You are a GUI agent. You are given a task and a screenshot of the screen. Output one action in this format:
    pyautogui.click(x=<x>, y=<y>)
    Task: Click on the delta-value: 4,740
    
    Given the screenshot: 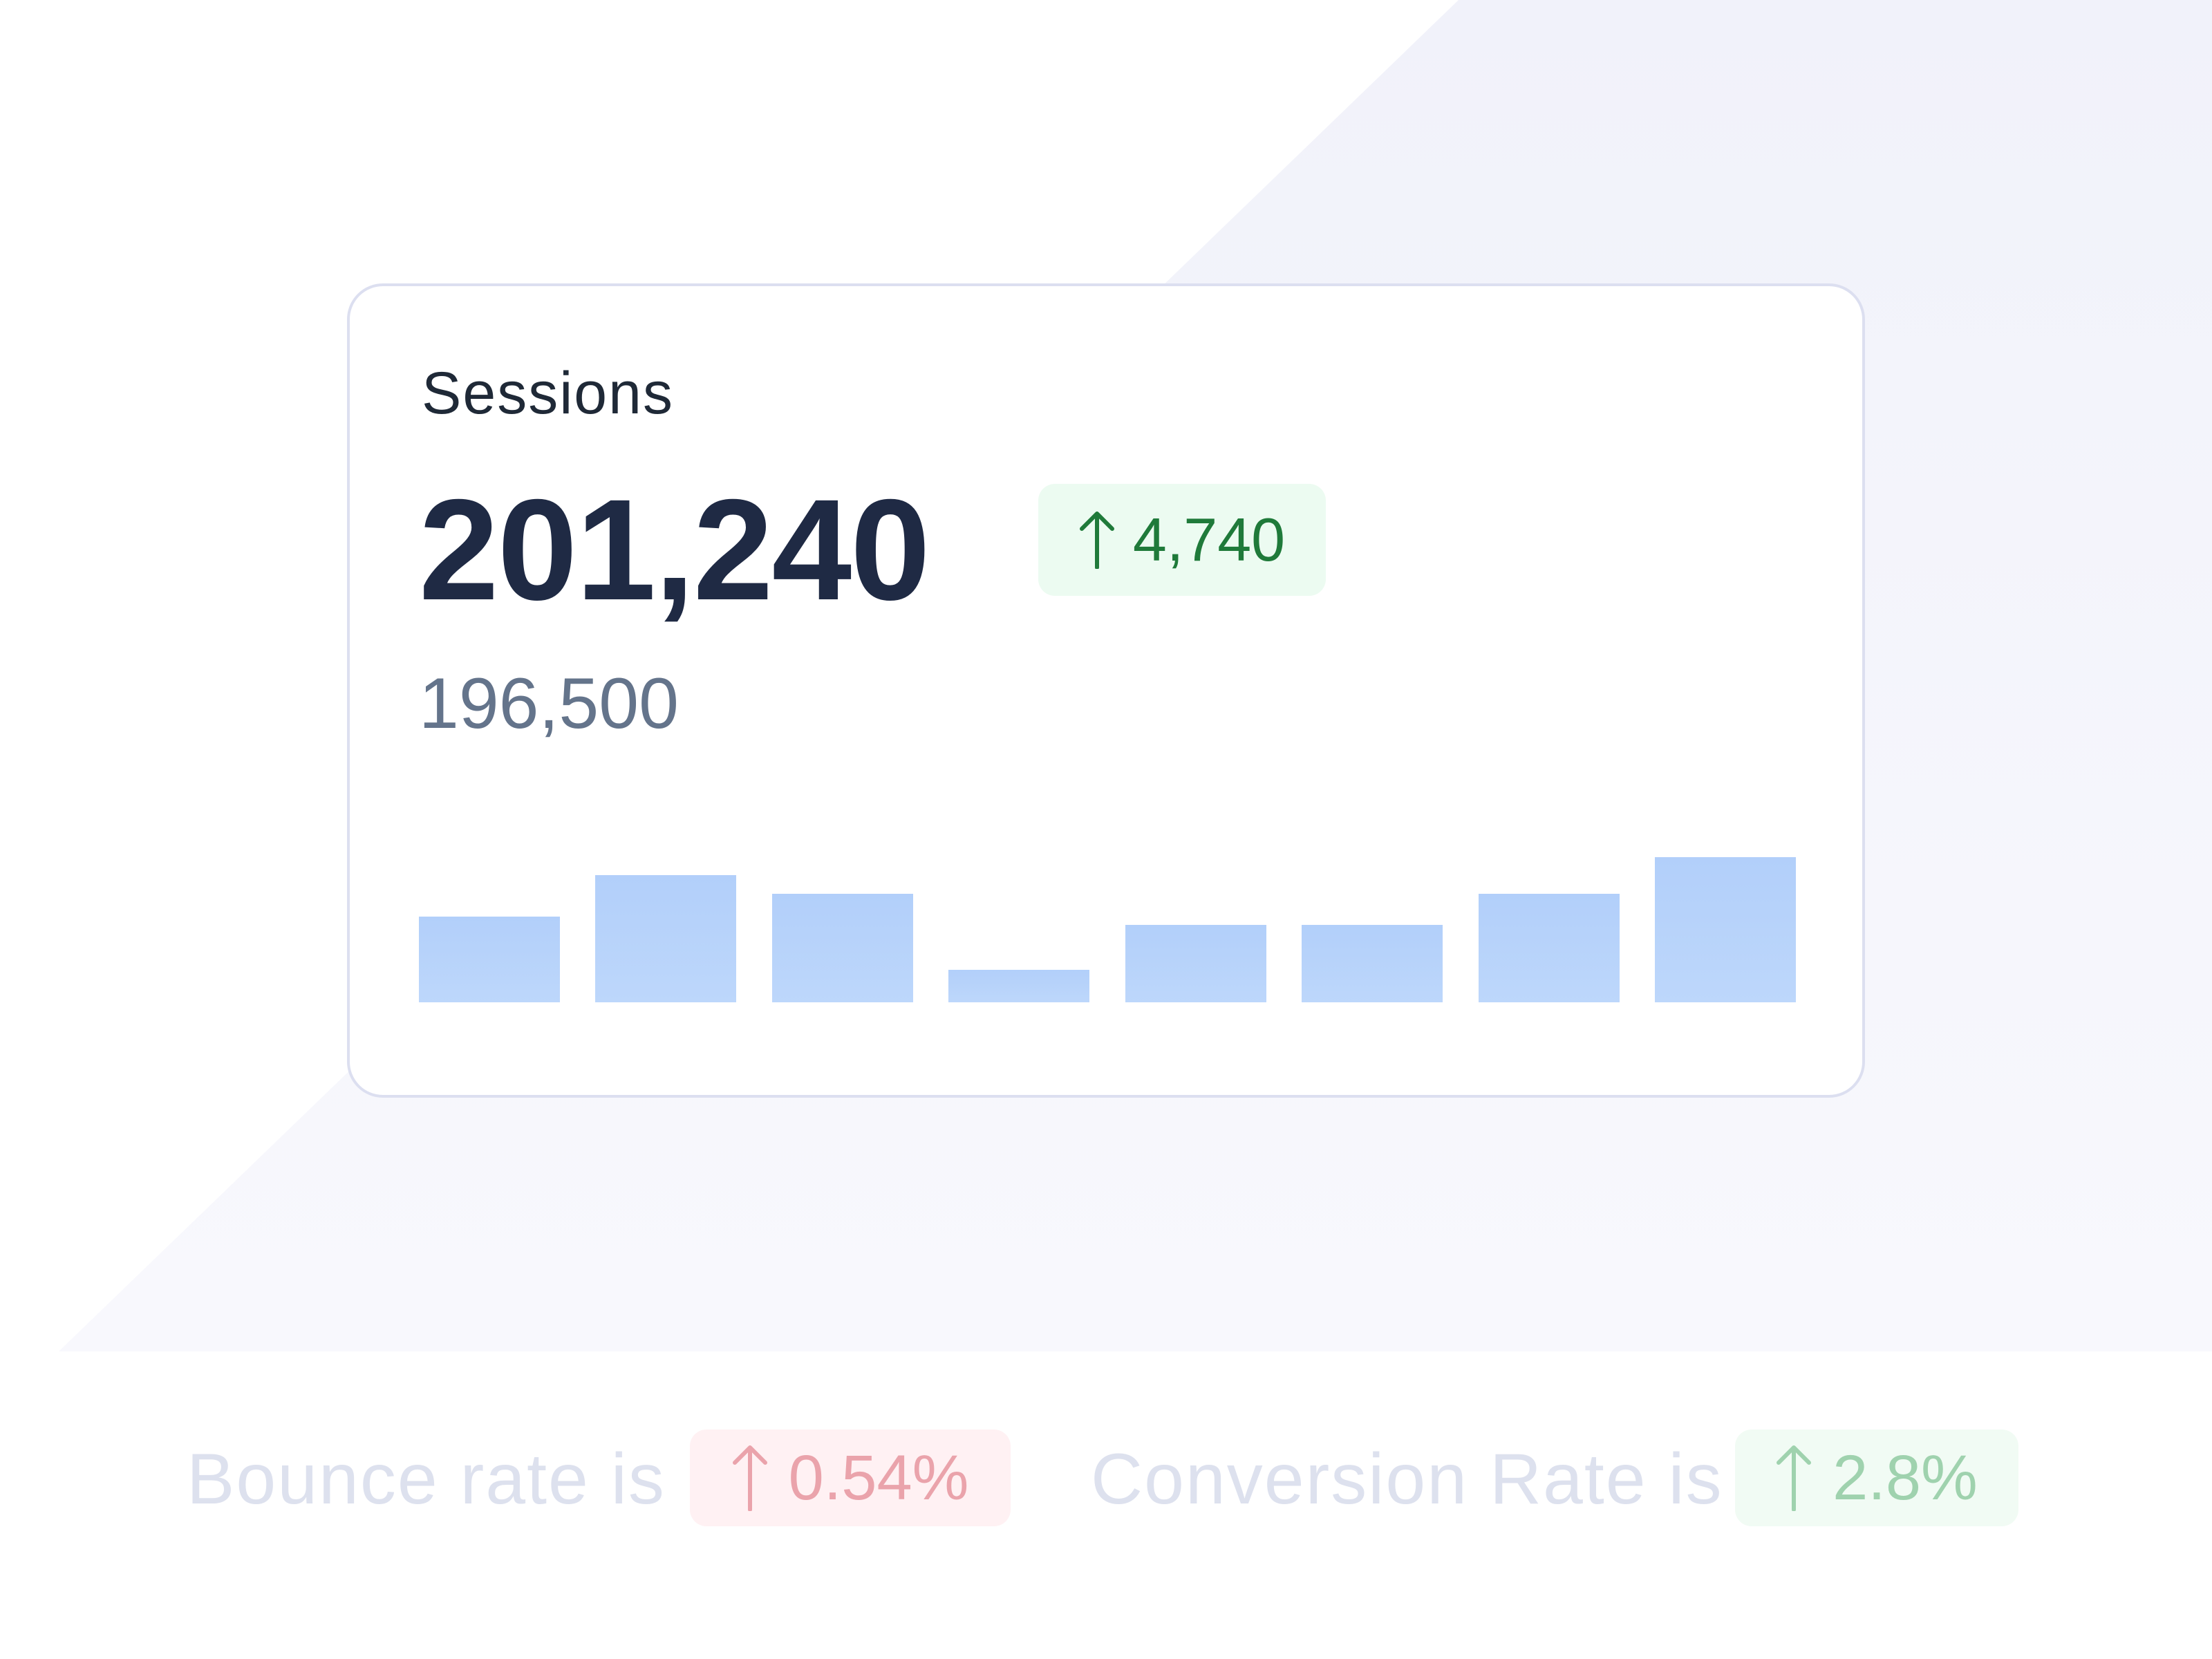 What is the action you would take?
    pyautogui.click(x=1209, y=540)
    